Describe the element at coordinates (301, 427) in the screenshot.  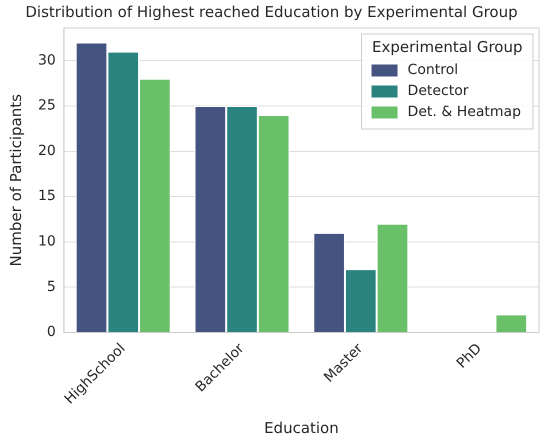
I see `x-axis-title: Education` at that location.